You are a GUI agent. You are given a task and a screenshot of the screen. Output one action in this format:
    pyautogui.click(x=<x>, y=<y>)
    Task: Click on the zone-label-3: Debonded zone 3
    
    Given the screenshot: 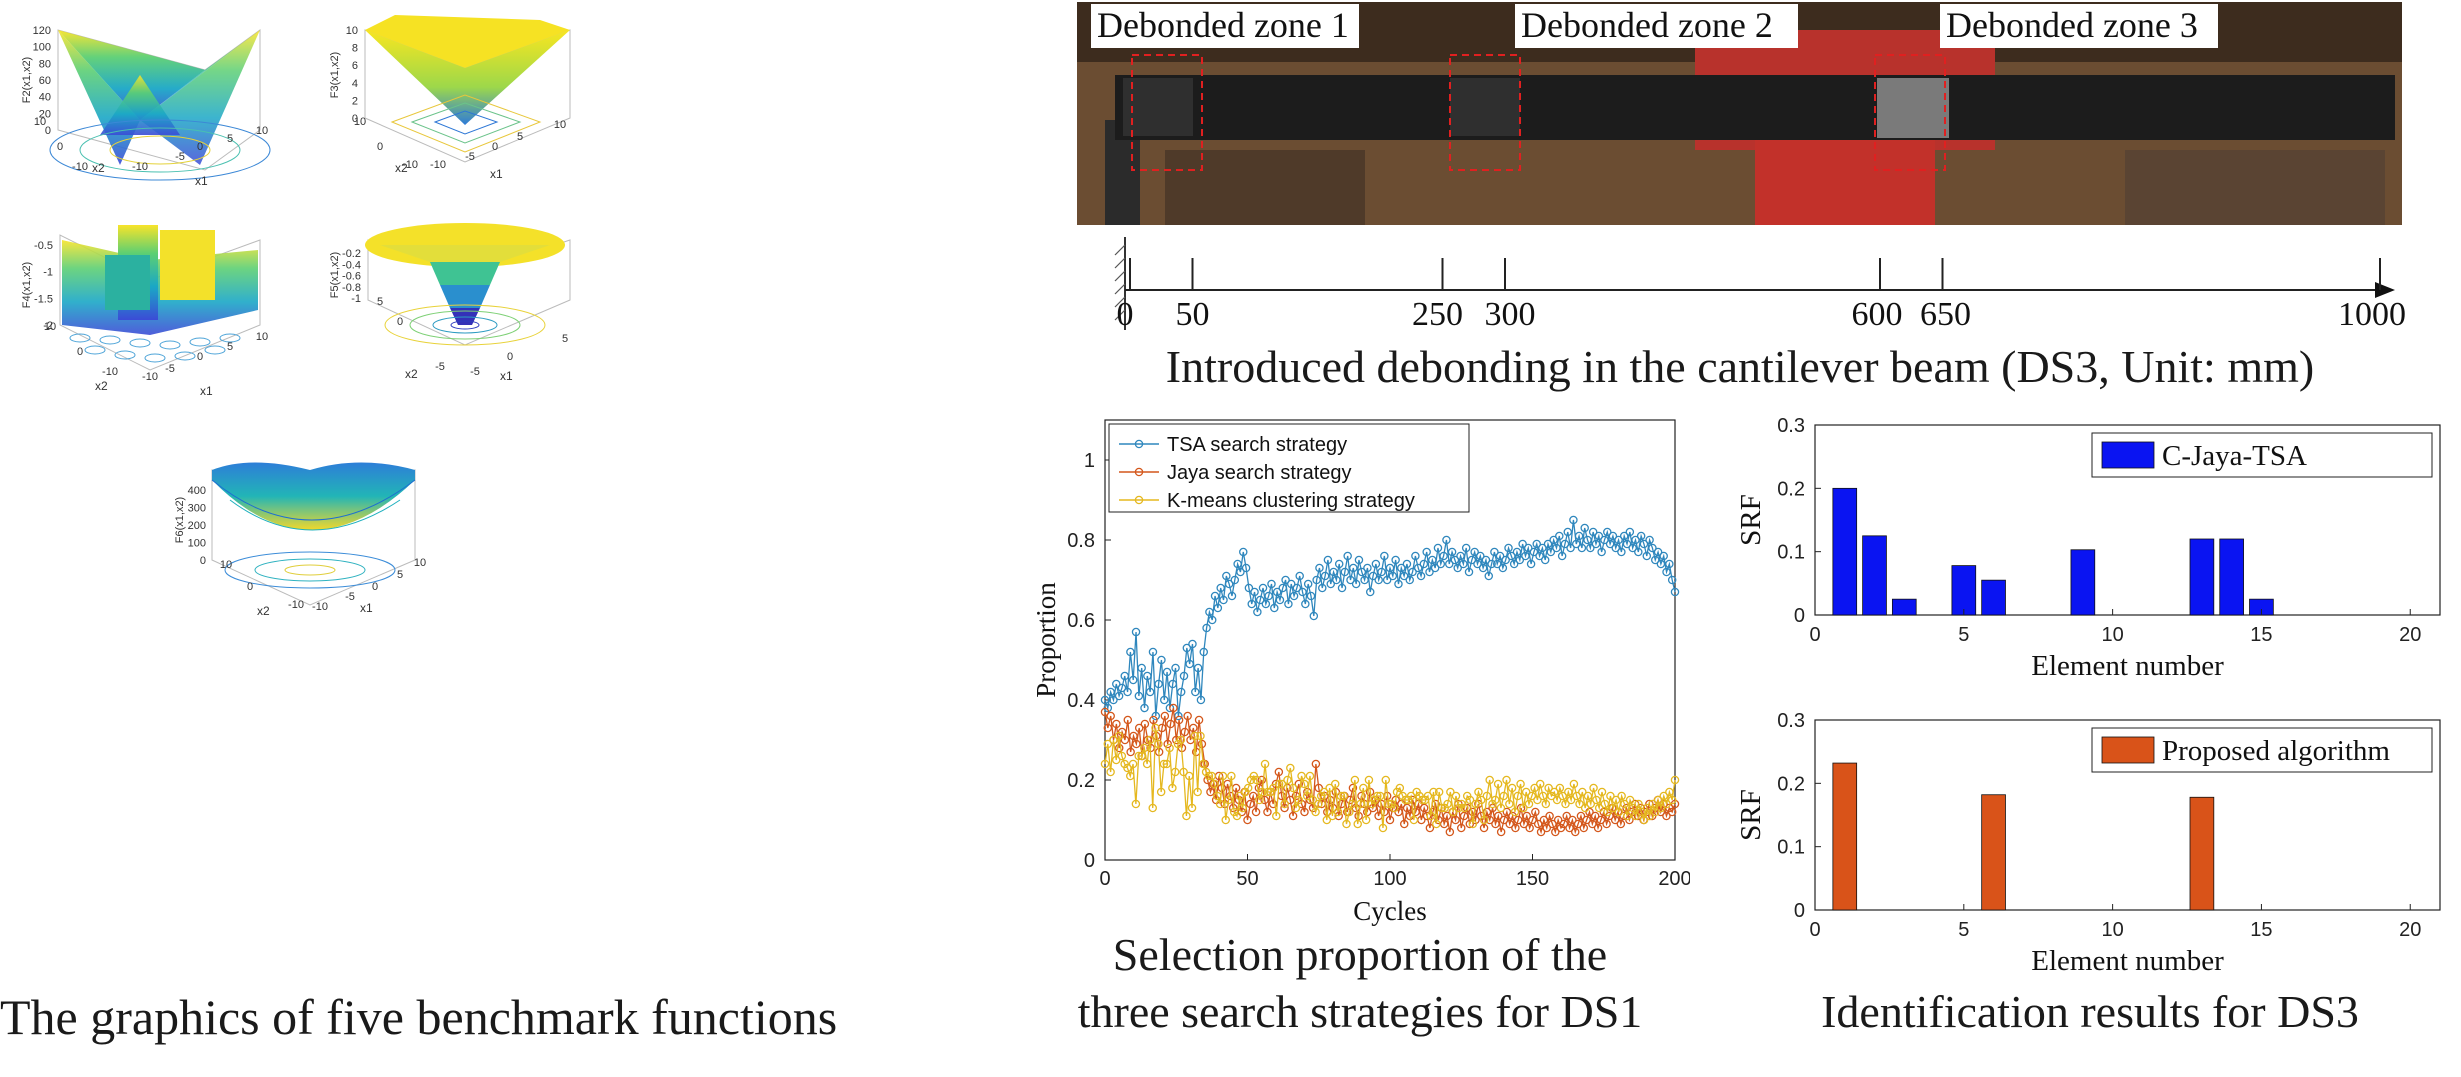 What is the action you would take?
    pyautogui.click(x=2072, y=25)
    